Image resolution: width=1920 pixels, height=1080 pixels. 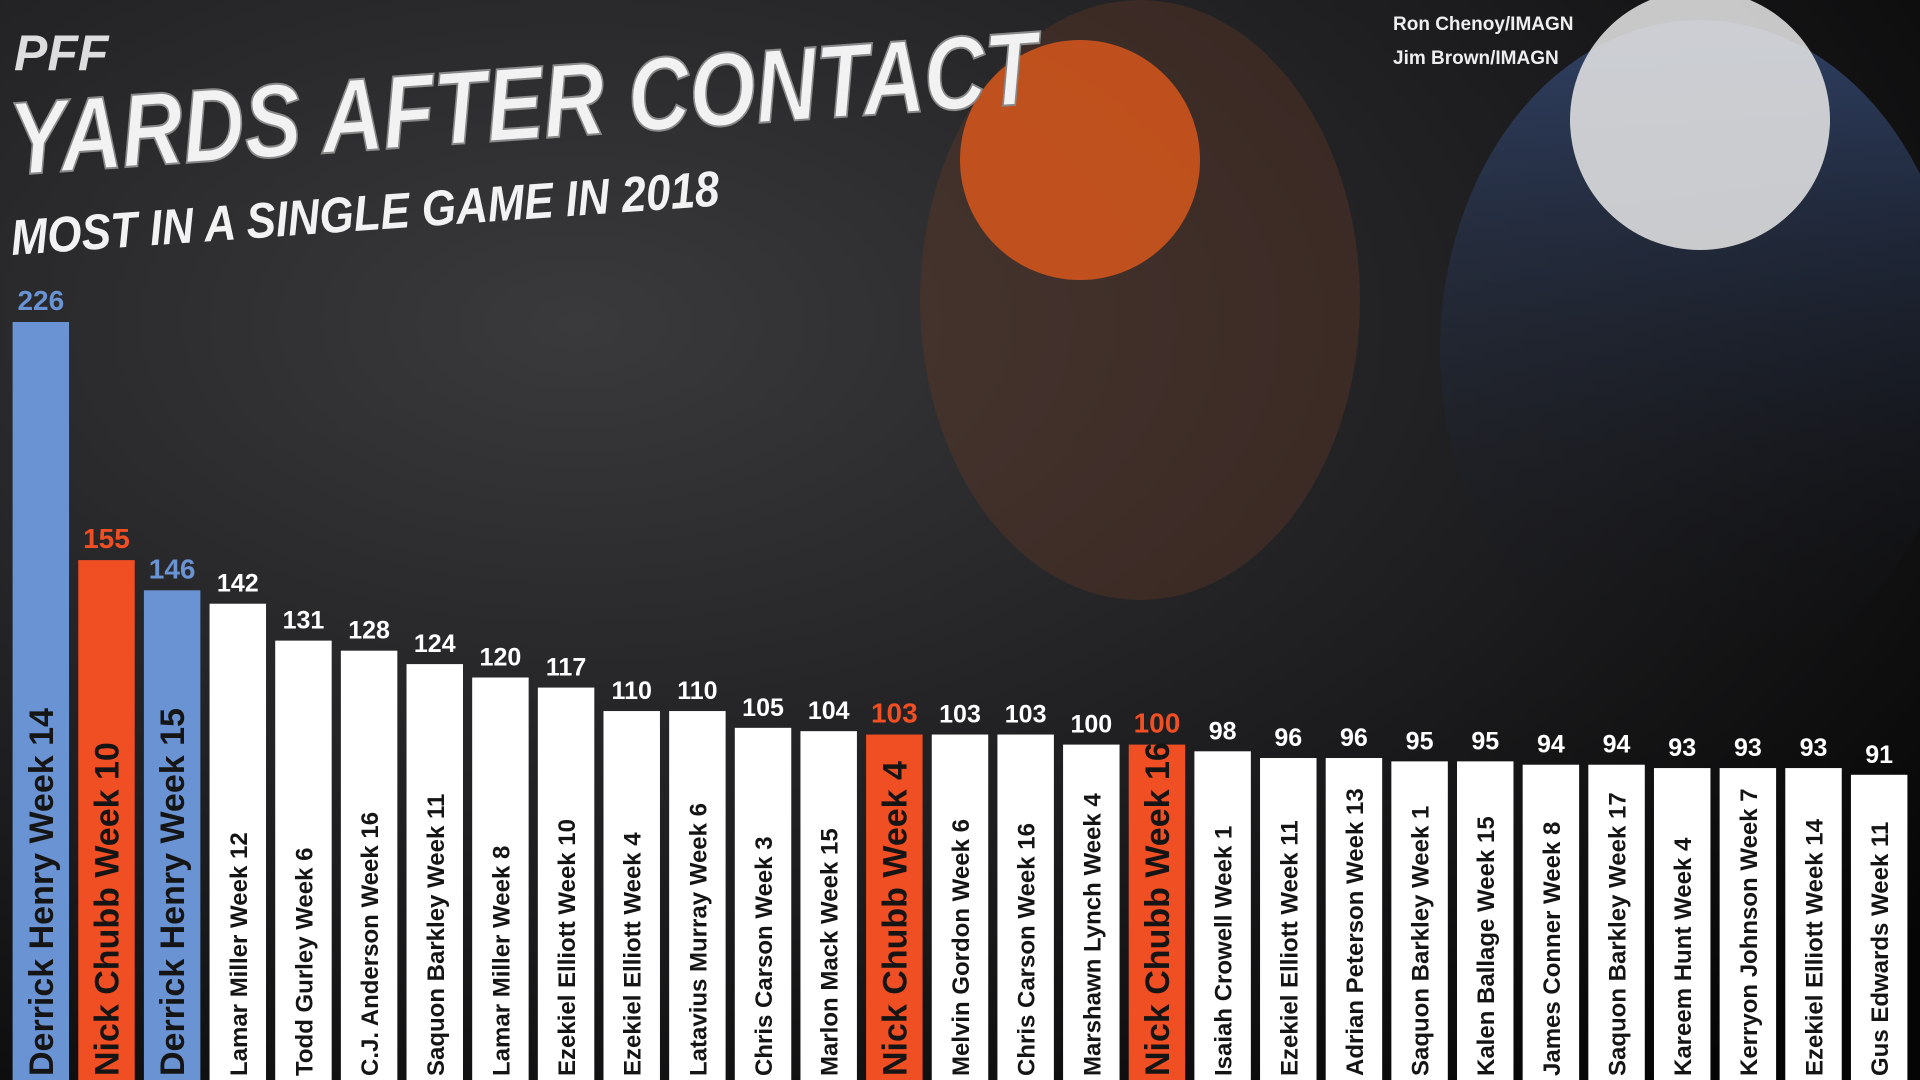 What do you see at coordinates (304, 961) in the screenshot?
I see `category-label: Todd Gurley Week 6` at bounding box center [304, 961].